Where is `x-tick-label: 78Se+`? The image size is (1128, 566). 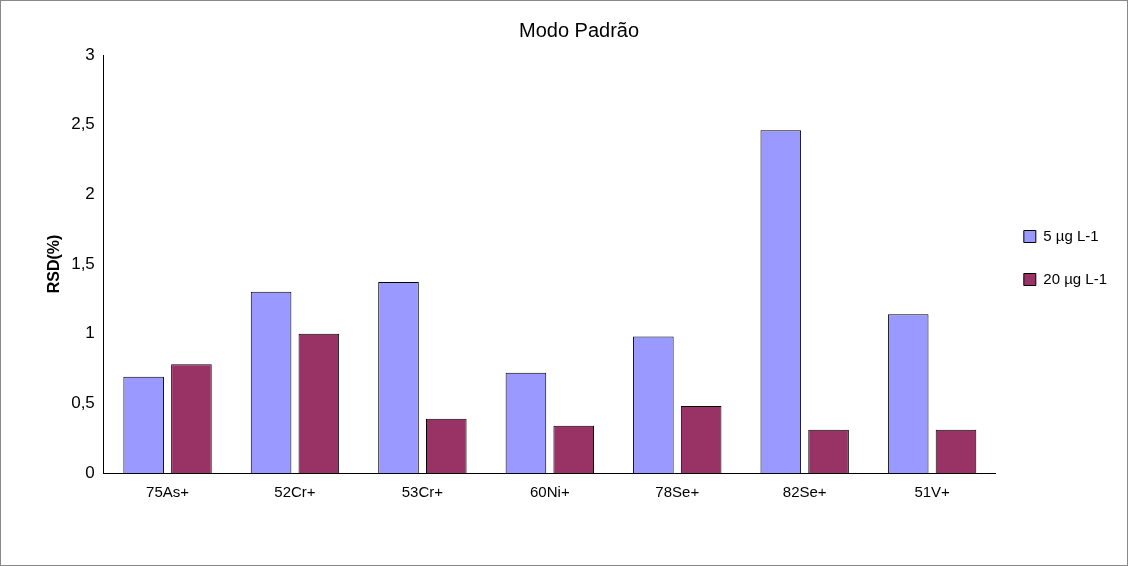
x-tick-label: 78Se+ is located at coordinates (677, 492).